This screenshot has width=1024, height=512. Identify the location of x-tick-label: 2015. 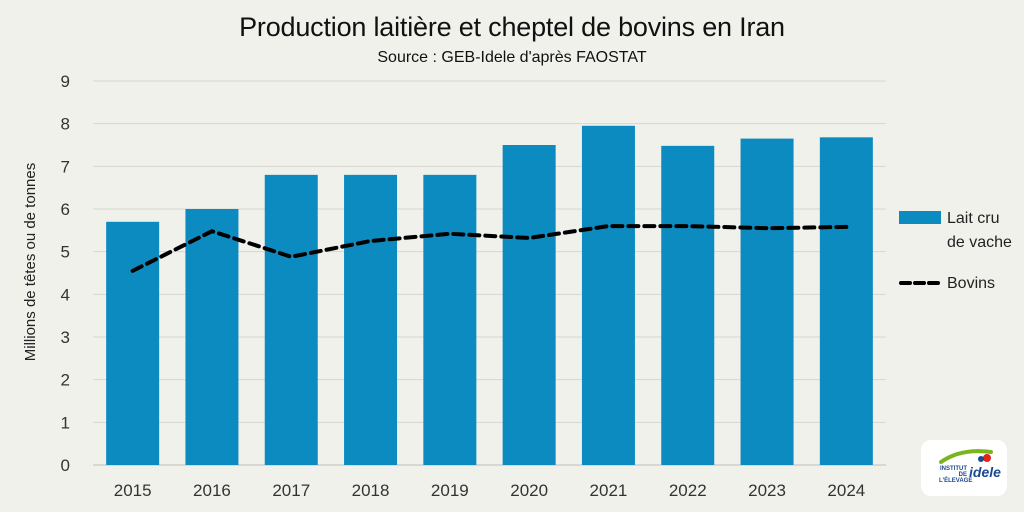
(133, 490).